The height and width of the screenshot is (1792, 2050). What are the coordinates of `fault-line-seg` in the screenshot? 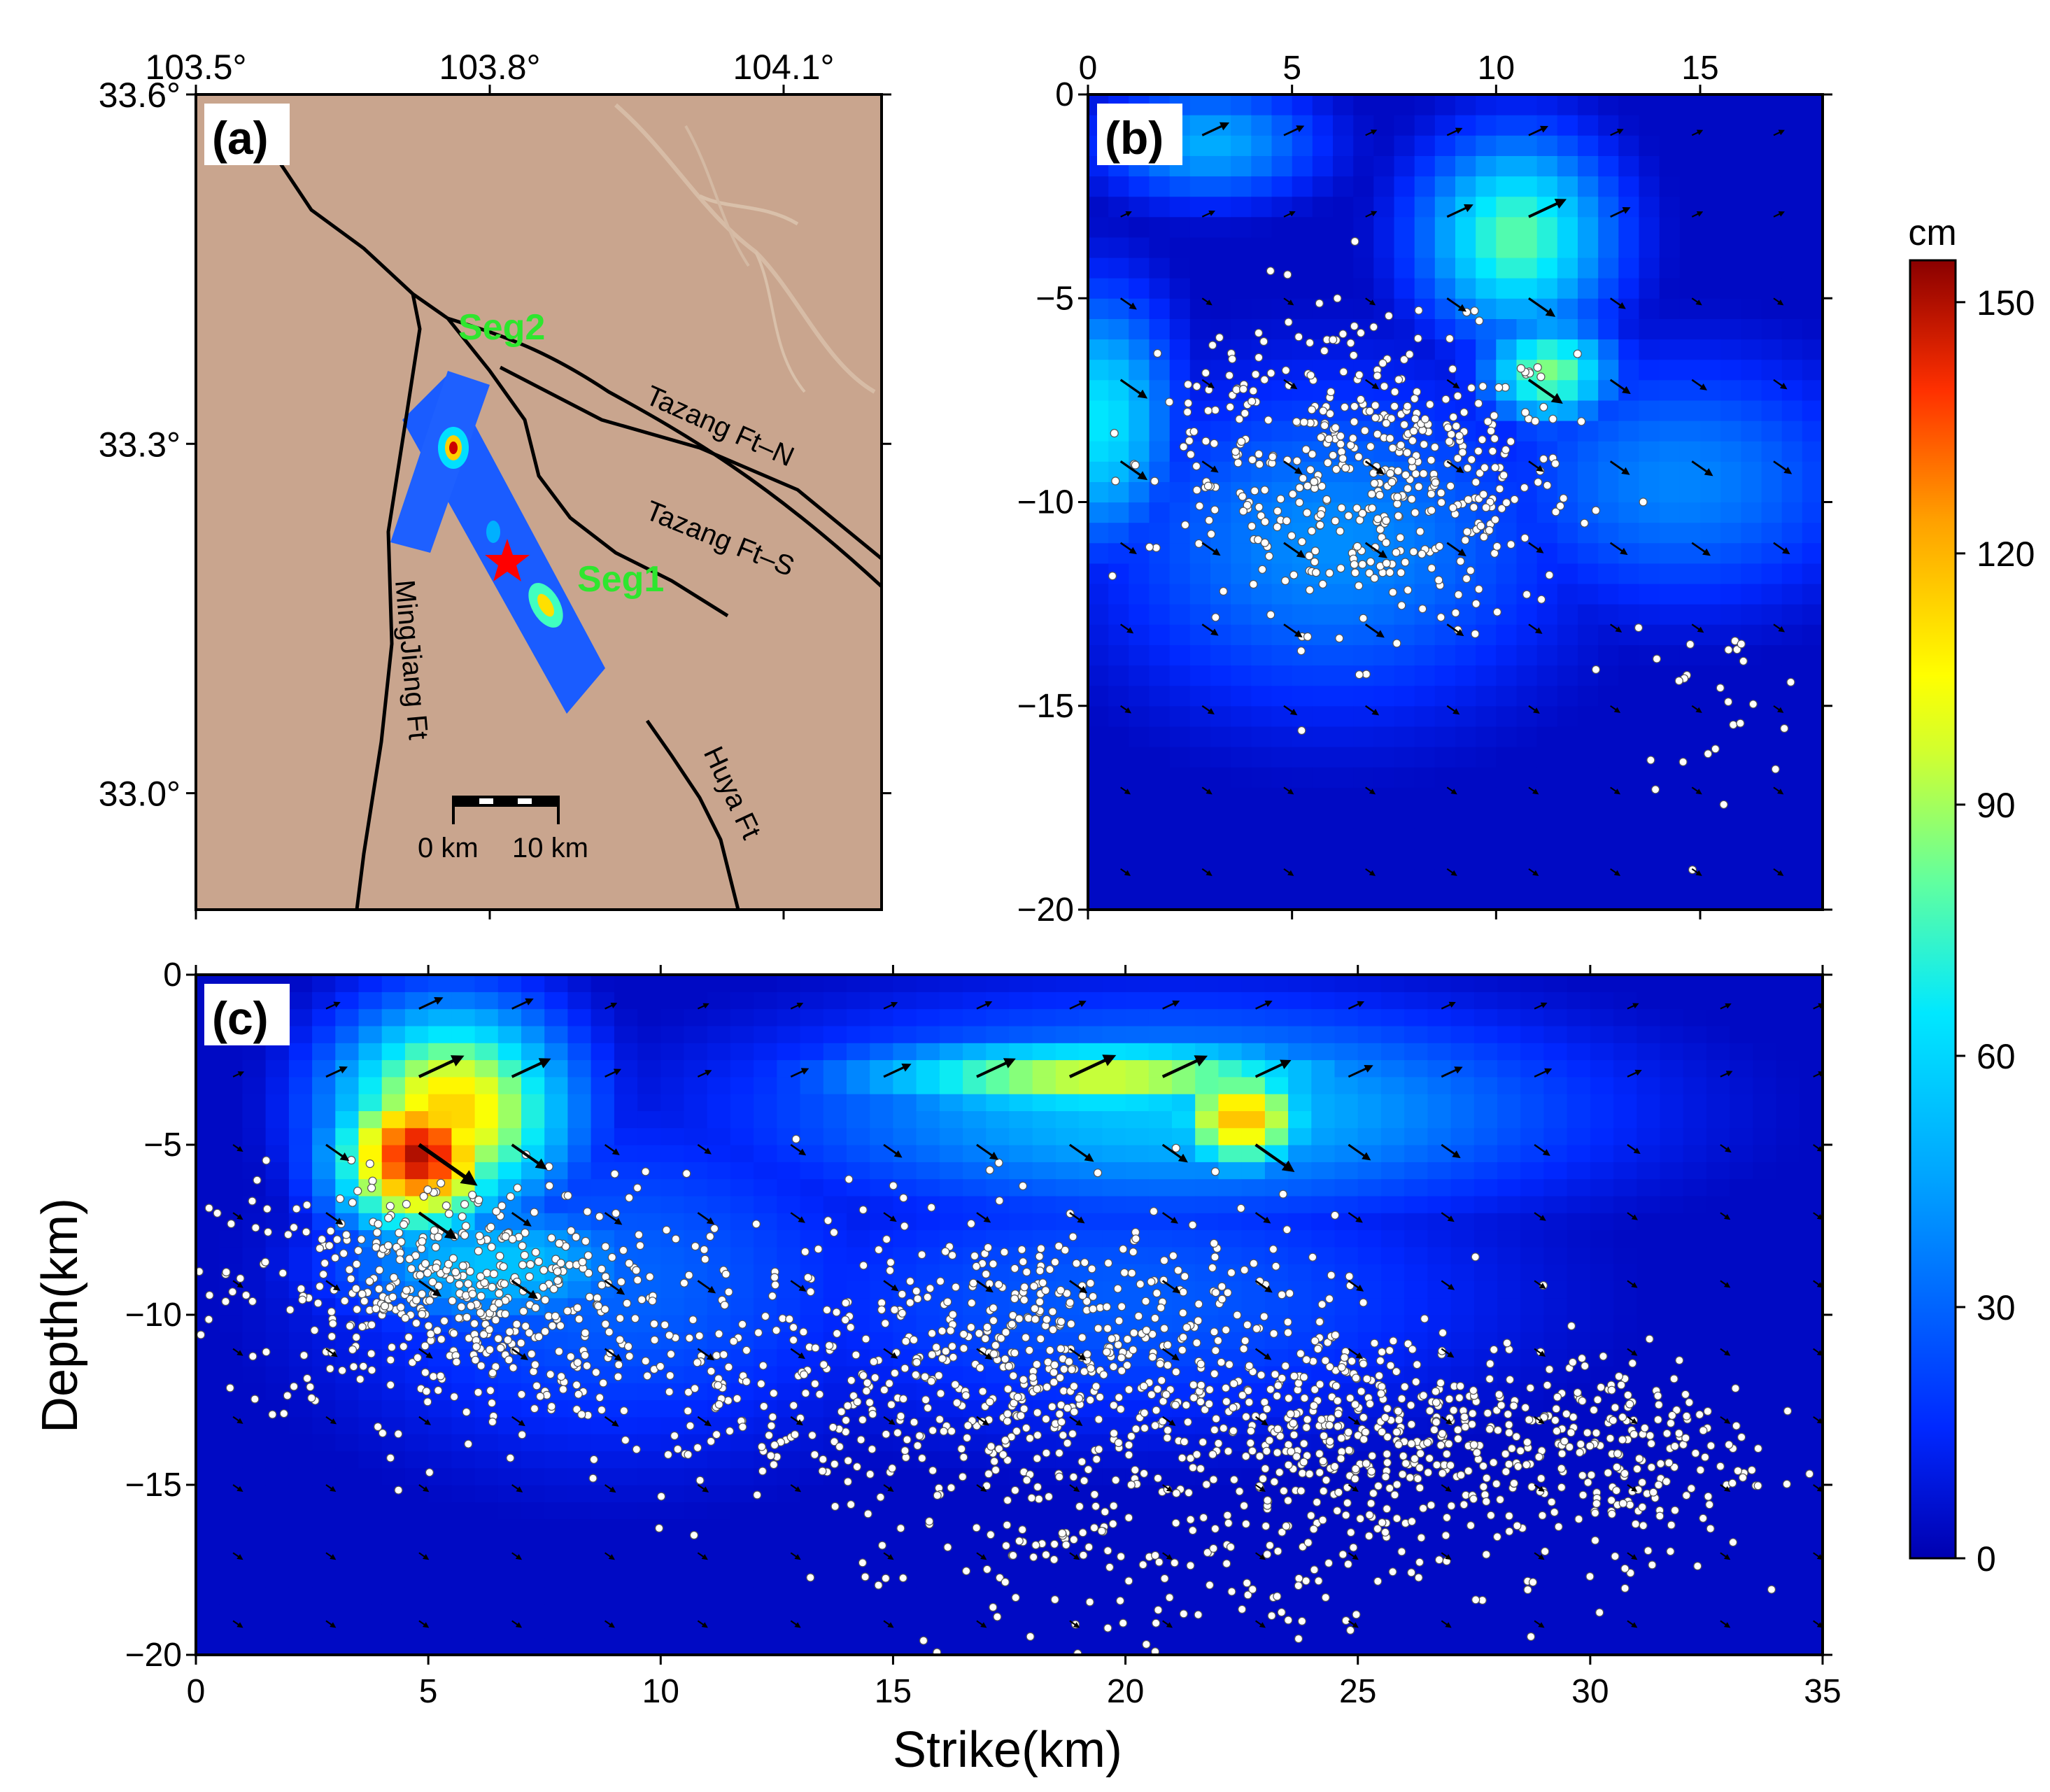 It's located at (587, 467).